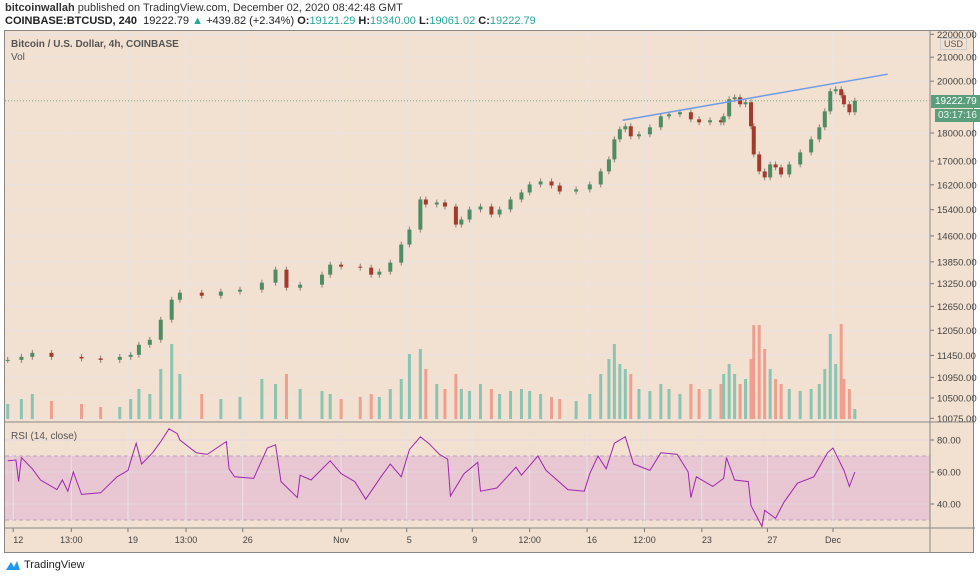 This screenshot has width=980, height=580. What do you see at coordinates (364, 21) in the screenshot?
I see `high-label: H:` at bounding box center [364, 21].